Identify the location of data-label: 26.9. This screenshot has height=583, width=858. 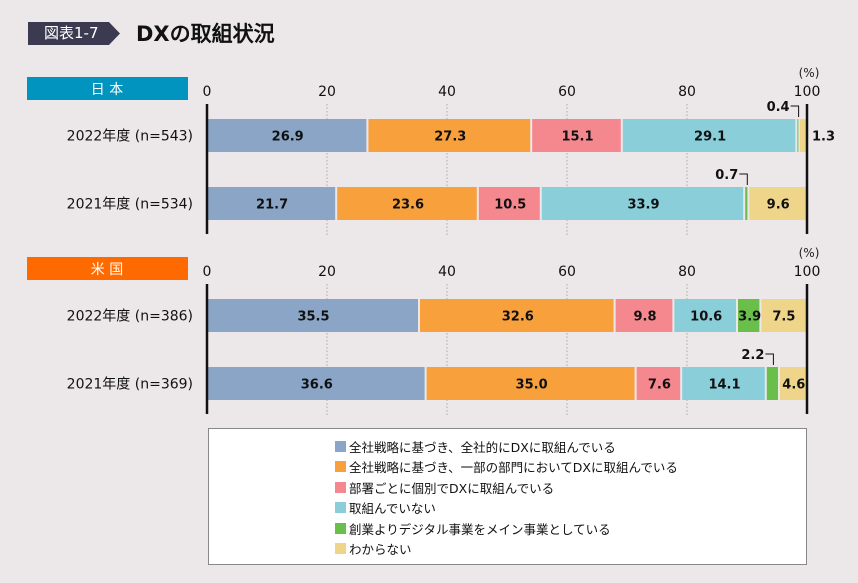
(288, 137).